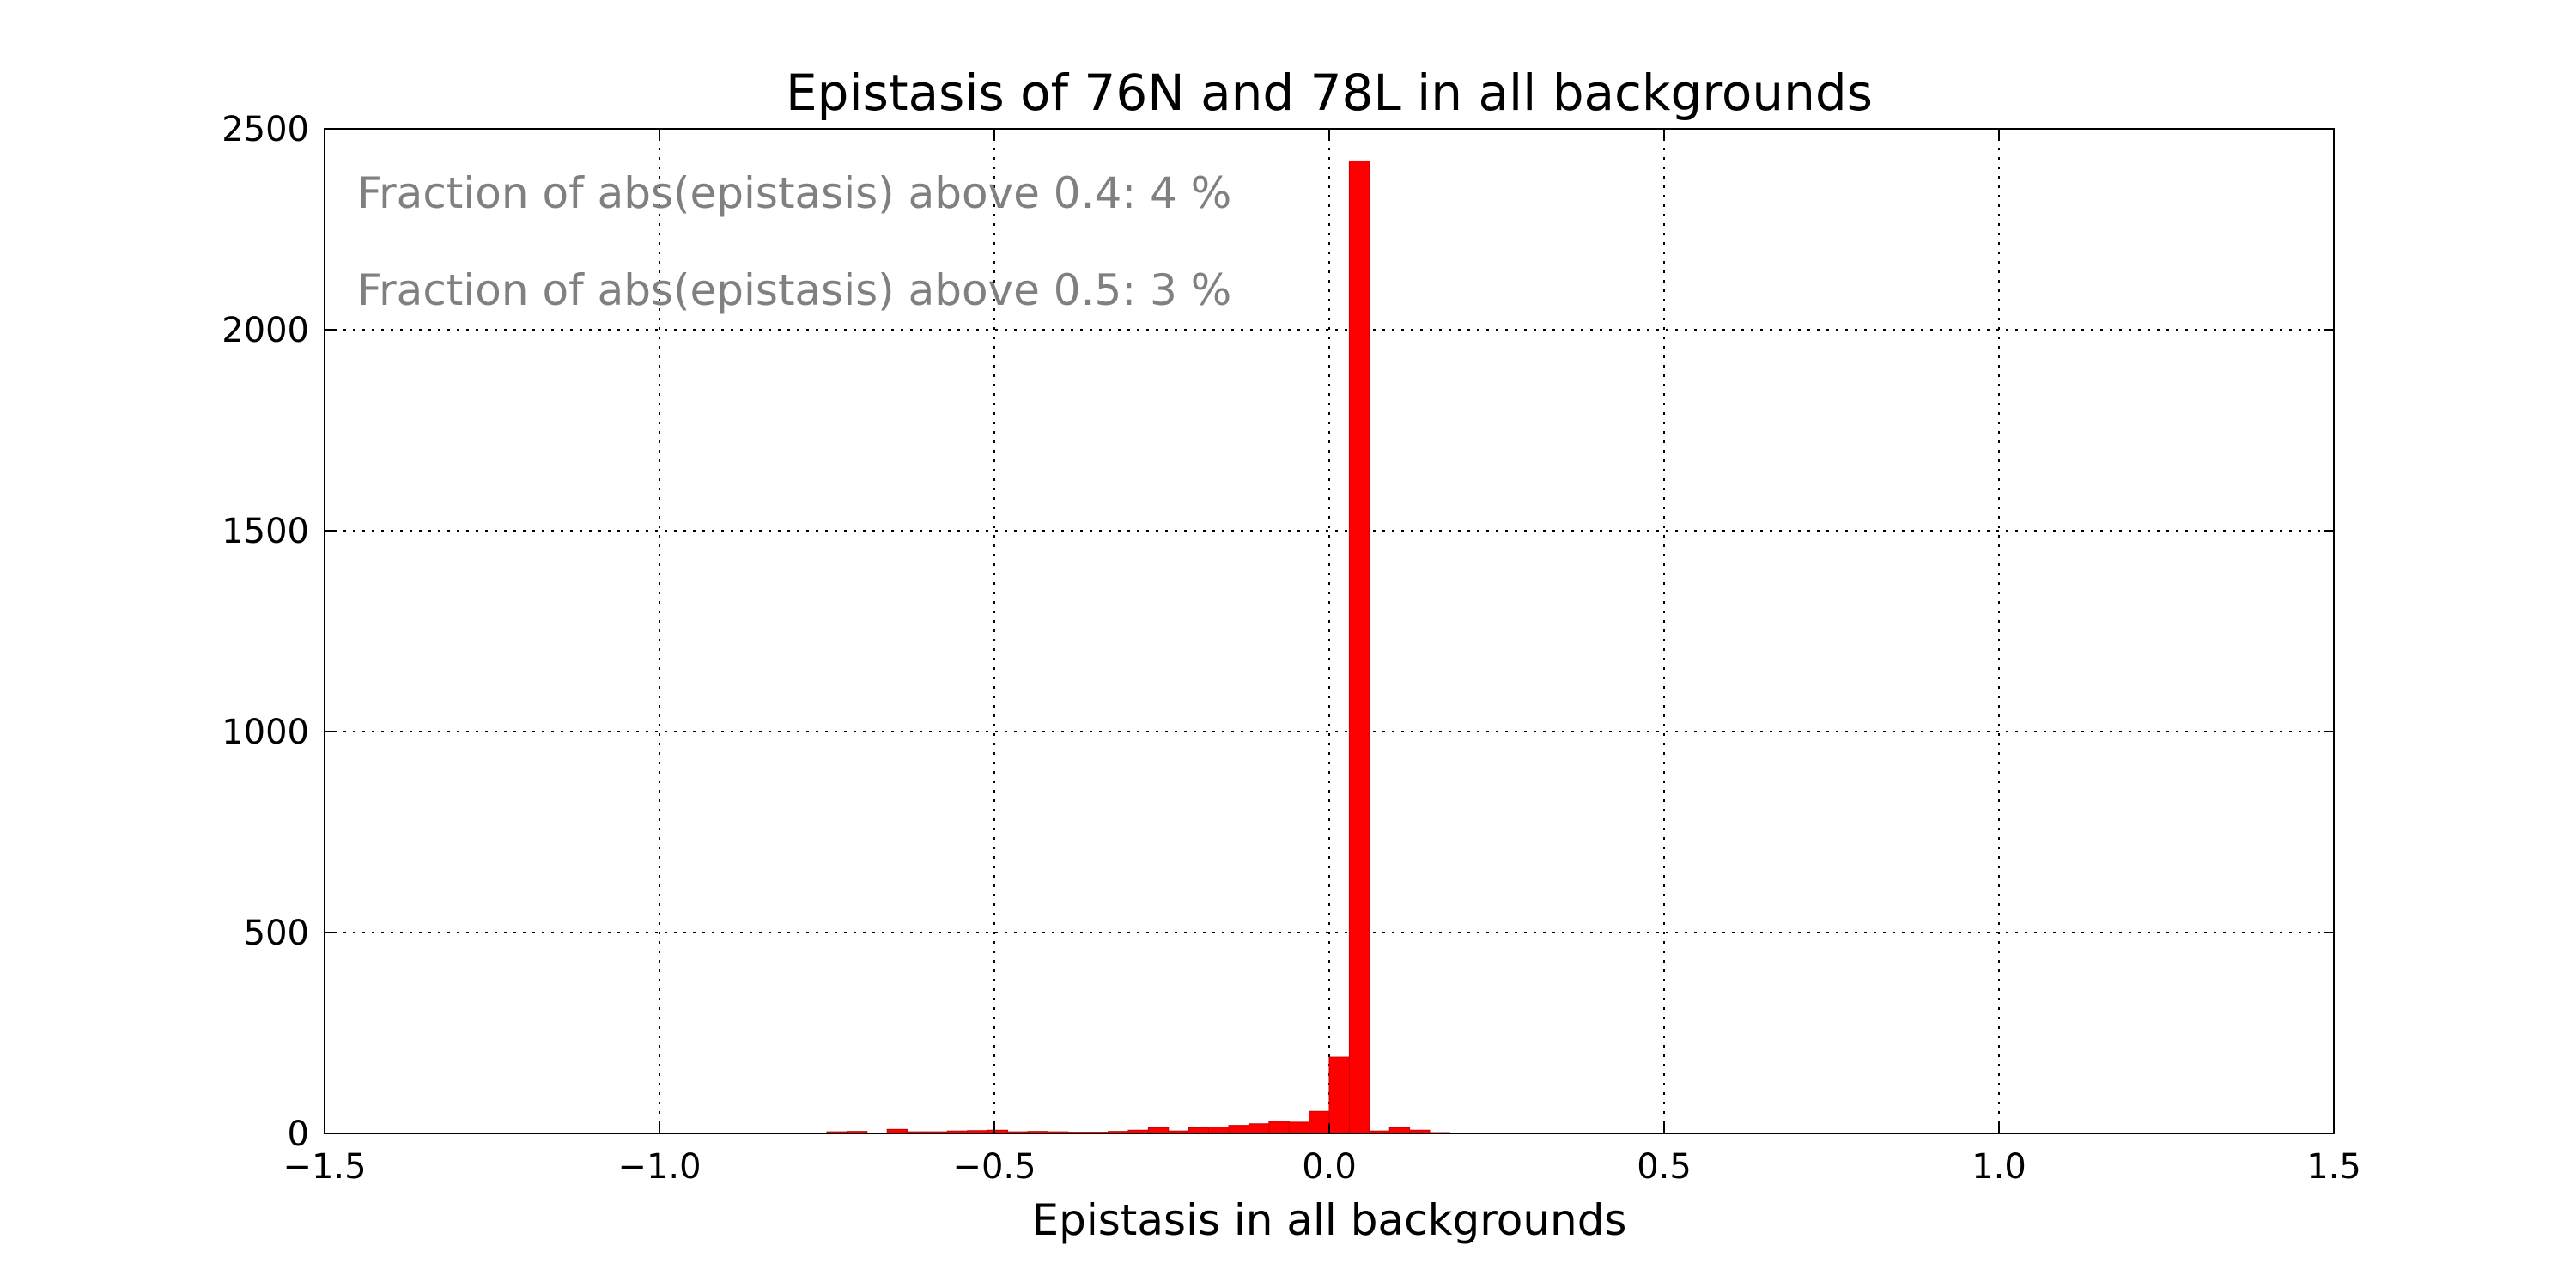 This screenshot has height=1288, width=2576. I want to click on x-axis-label: Epistasis in all backgrounds, so click(1330, 1220).